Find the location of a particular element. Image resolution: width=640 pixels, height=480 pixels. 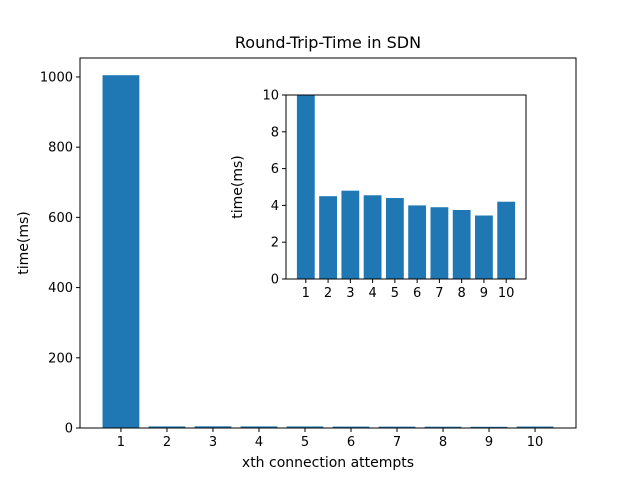

main-y-axis-label: time(ms) is located at coordinates (24, 243).